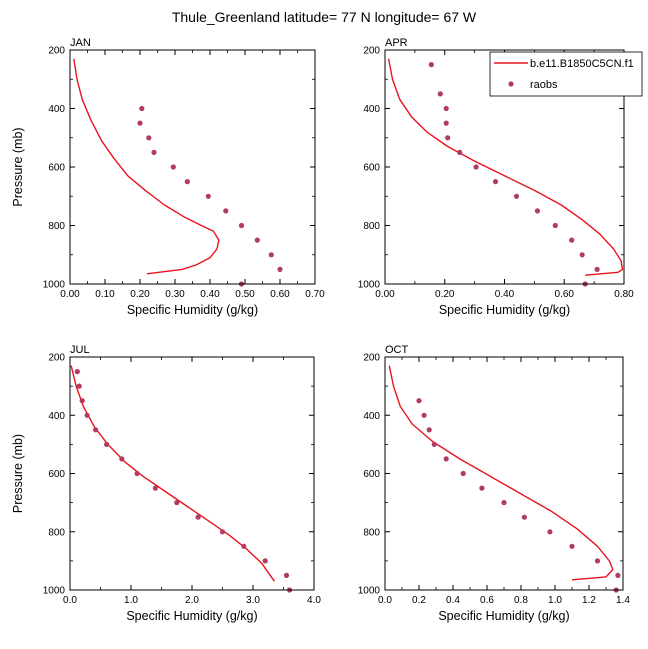 Image resolution: width=648 pixels, height=649 pixels. Describe the element at coordinates (18, 473) in the screenshot. I see `yaxis-label-jul: Pressure (mb)` at that location.